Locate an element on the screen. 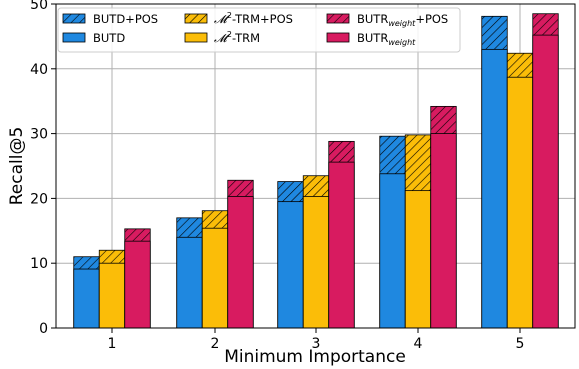  legend-label-butr-pos: BUTRweight+POS is located at coordinates (402, 20).